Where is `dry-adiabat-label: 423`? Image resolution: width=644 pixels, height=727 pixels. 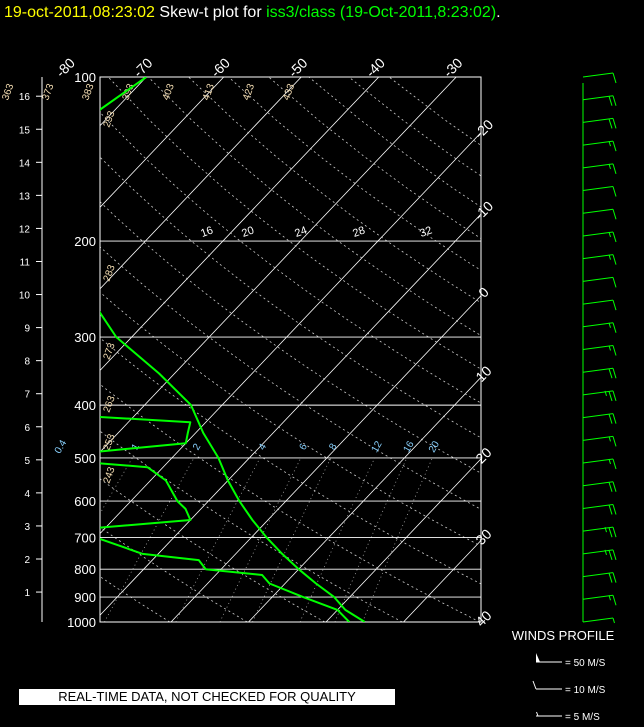 dry-adiabat-label: 423 is located at coordinates (249, 92).